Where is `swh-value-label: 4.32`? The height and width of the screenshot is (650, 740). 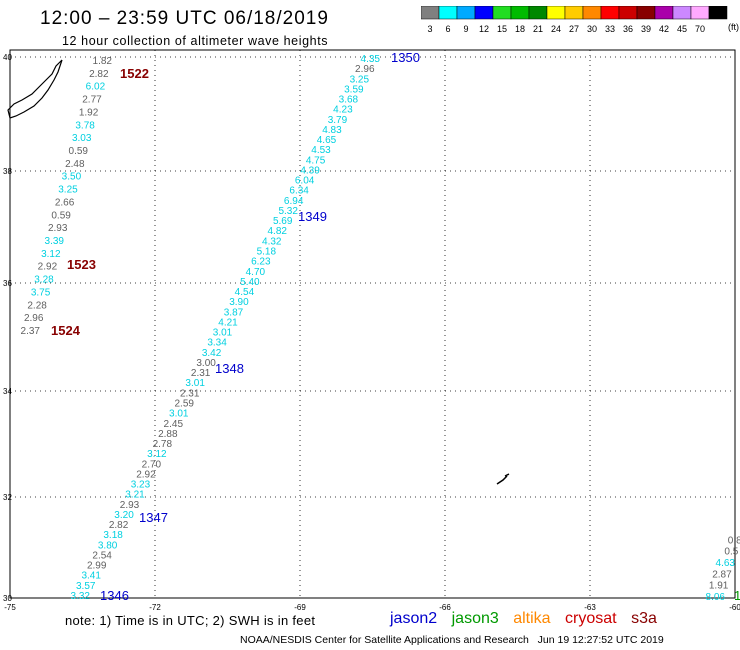
swh-value-label: 4.32 is located at coordinates (272, 241).